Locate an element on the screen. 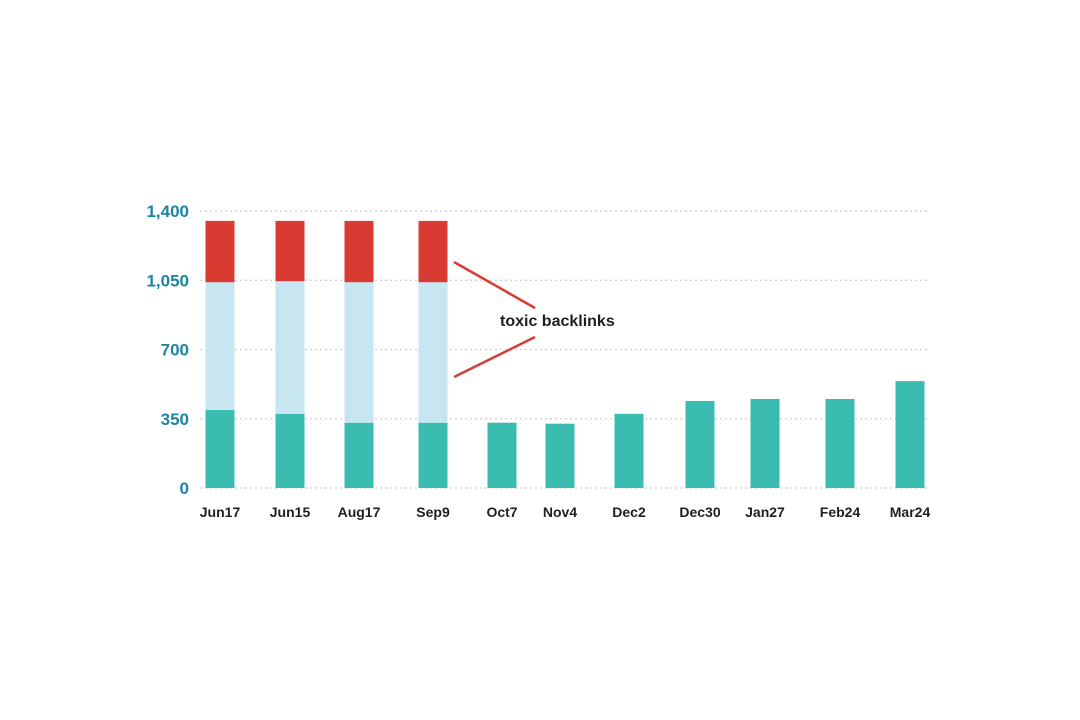 The height and width of the screenshot is (720, 1080). x-tick-label: Jan27 is located at coordinates (765, 512).